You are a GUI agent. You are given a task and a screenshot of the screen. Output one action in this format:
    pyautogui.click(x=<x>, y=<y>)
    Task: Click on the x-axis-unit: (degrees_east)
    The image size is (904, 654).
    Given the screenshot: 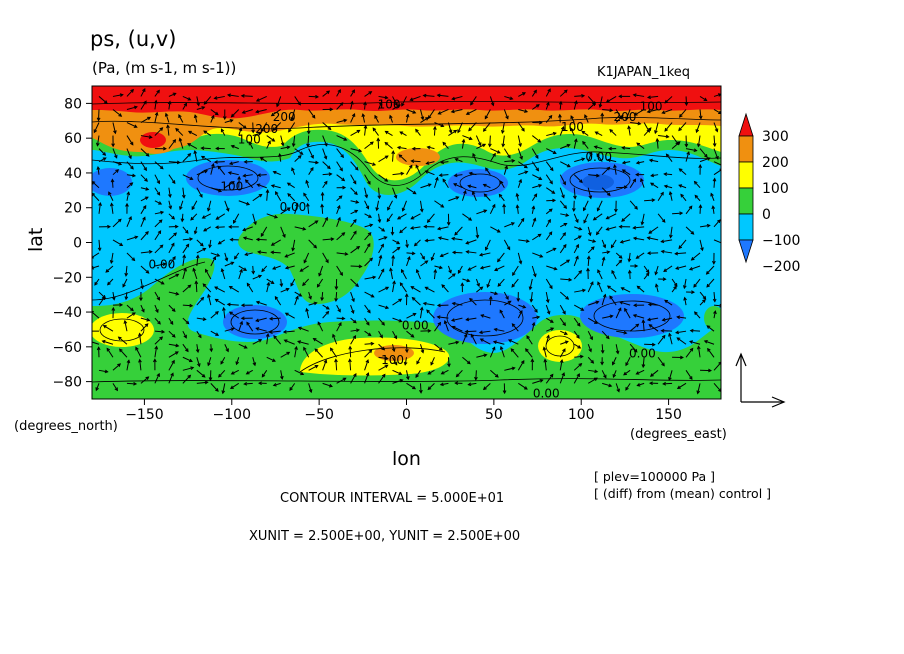 What is the action you would take?
    pyautogui.click(x=678, y=434)
    